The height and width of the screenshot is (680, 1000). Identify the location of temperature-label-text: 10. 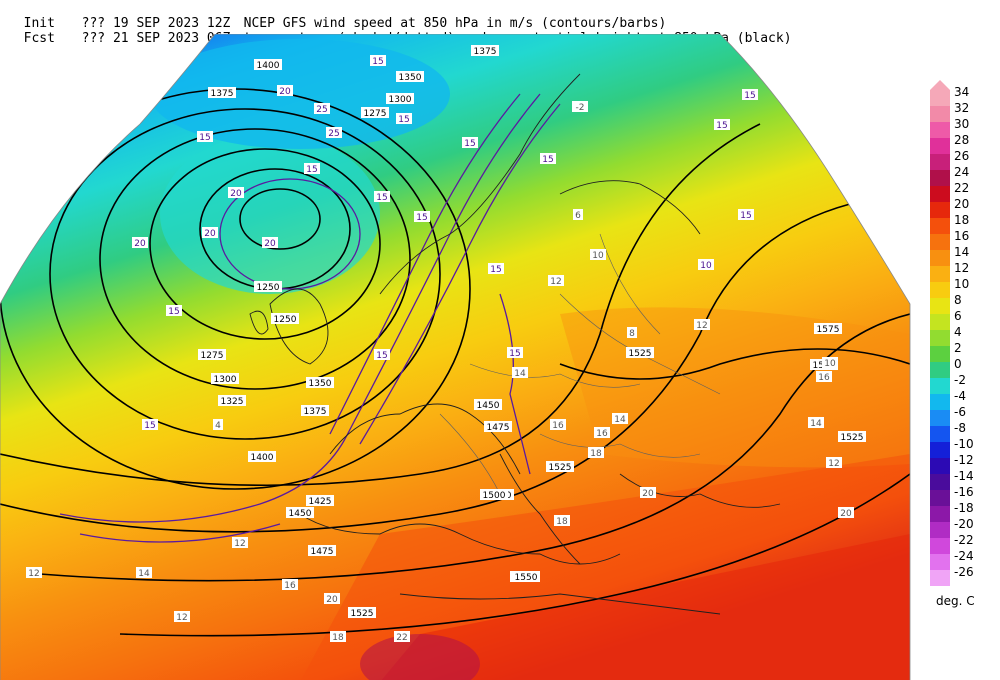
(830, 364).